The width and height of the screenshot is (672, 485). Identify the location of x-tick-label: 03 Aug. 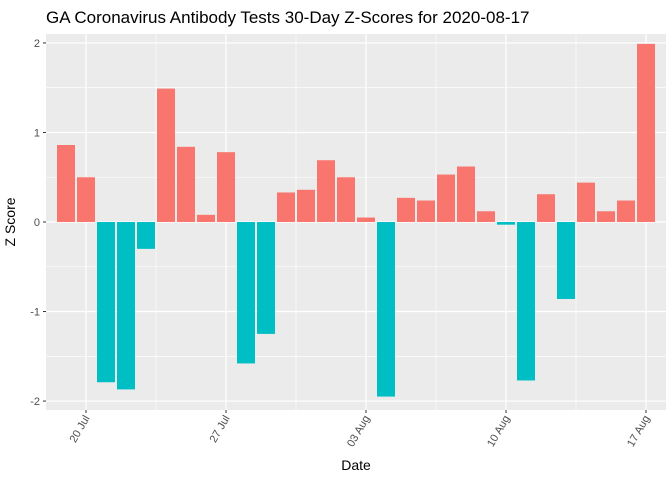
(359, 432).